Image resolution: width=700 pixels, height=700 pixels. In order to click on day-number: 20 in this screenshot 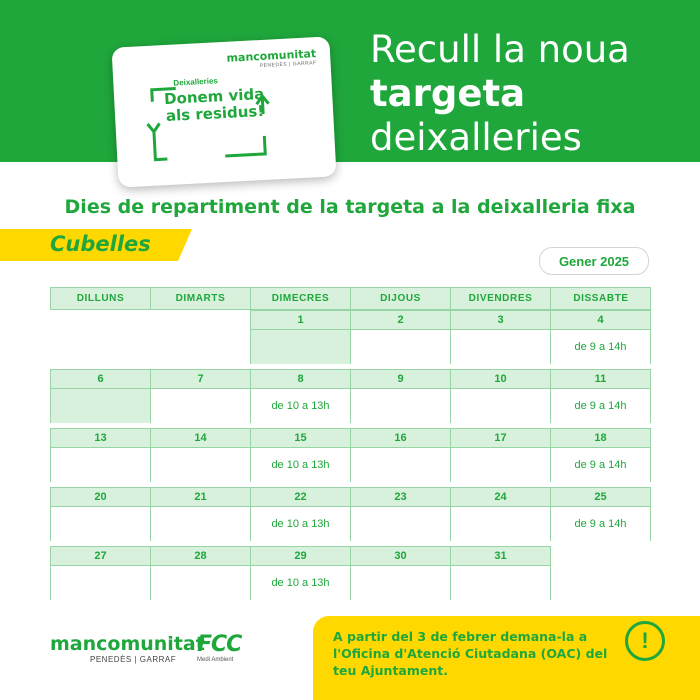, I will do `click(100, 497)`.